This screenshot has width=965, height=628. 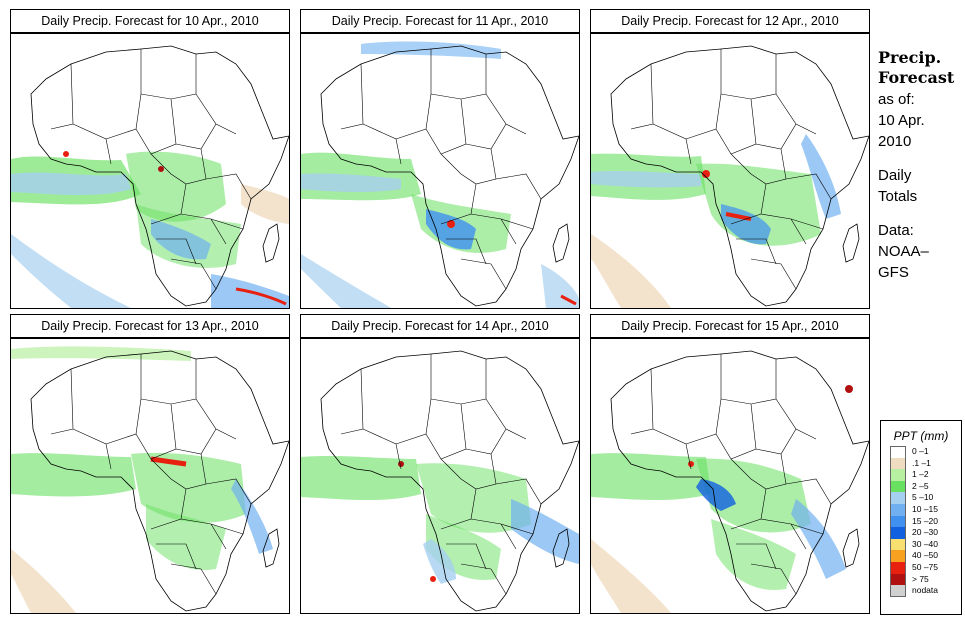 I want to click on legend-item: .1 –1, so click(x=925, y=463).